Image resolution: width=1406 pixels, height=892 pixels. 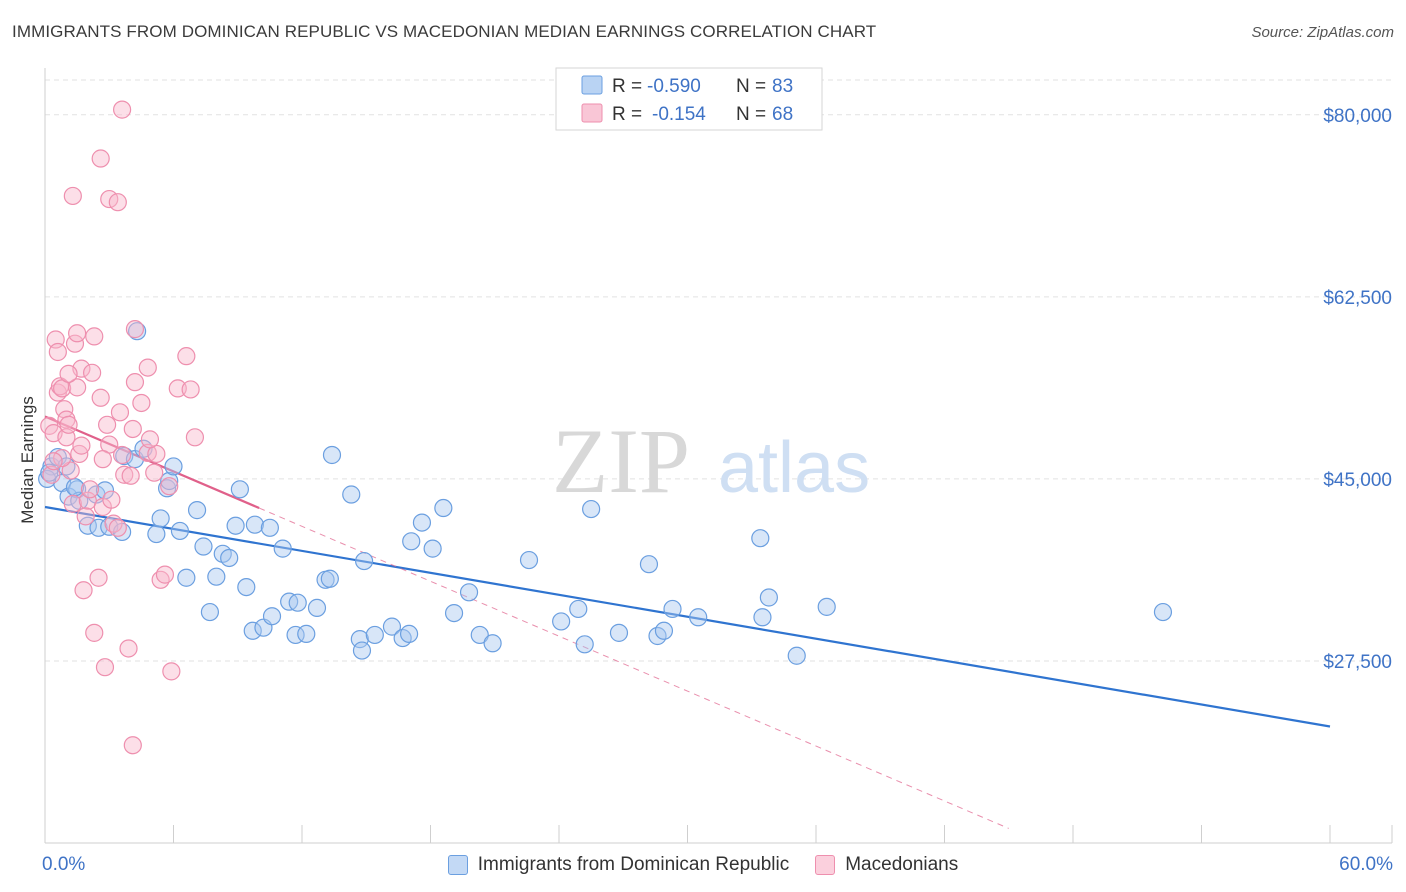 I want to click on y-tick-label: $45,000, so click(x=1357, y=480).